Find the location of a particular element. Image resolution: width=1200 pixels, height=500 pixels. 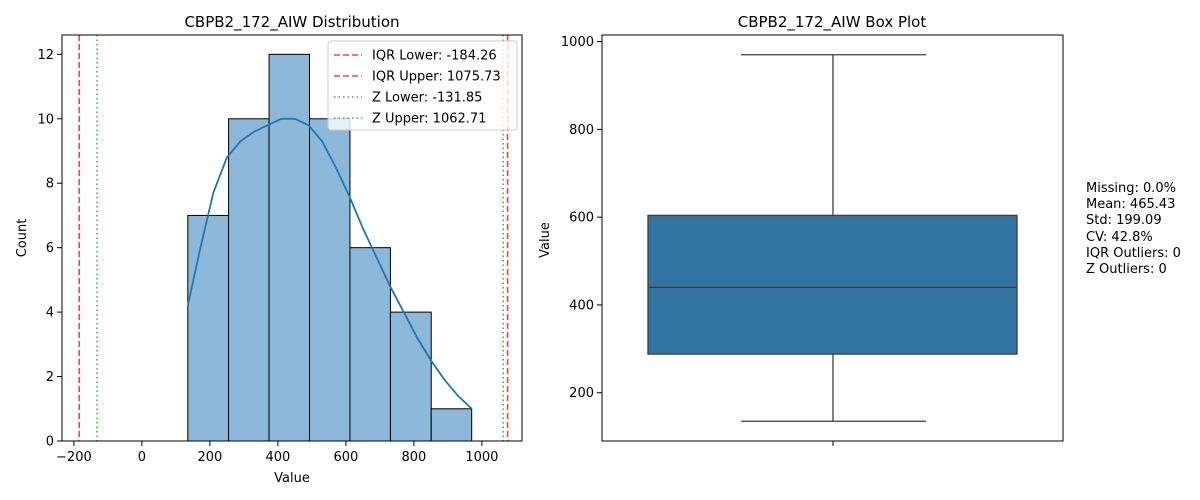

stat-mean: Mean: 465.43 is located at coordinates (1131, 205).